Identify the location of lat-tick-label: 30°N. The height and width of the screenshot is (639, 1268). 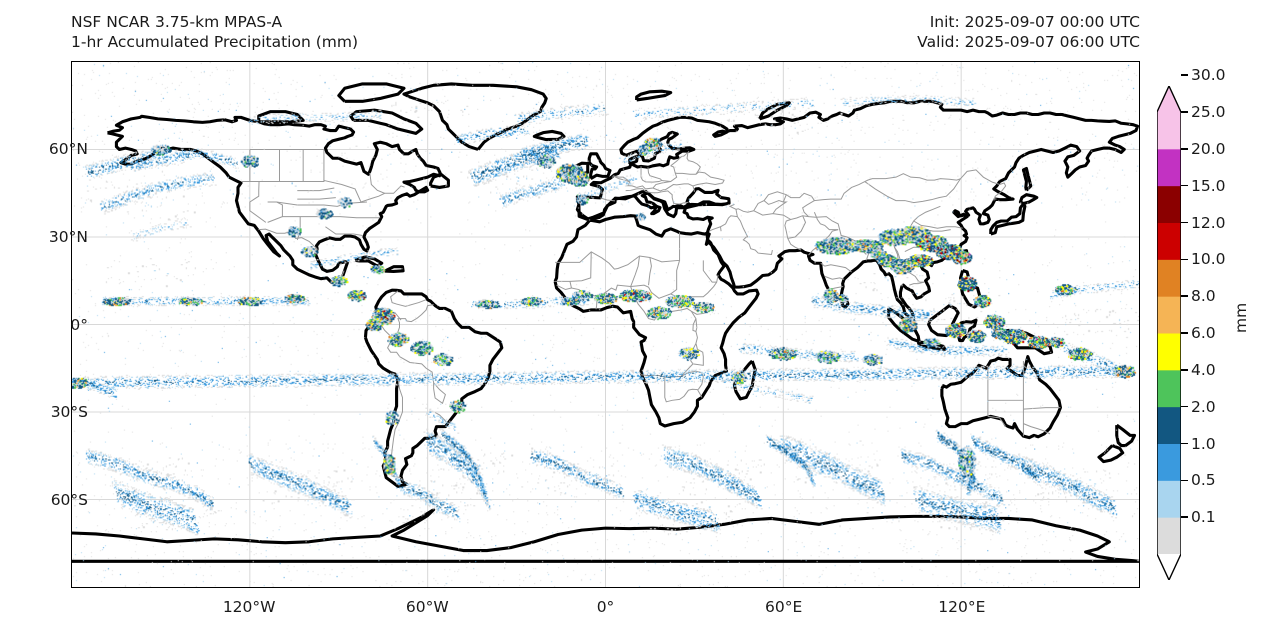
(68, 236).